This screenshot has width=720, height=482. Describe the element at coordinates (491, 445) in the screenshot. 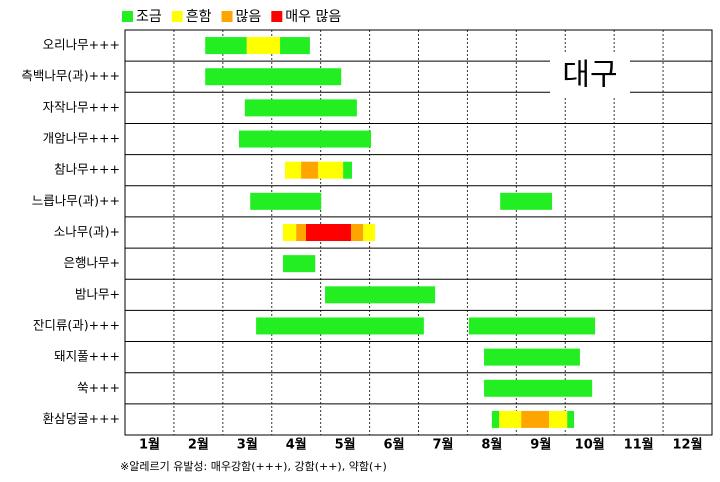

I see `x-tick-label: 8월` at that location.